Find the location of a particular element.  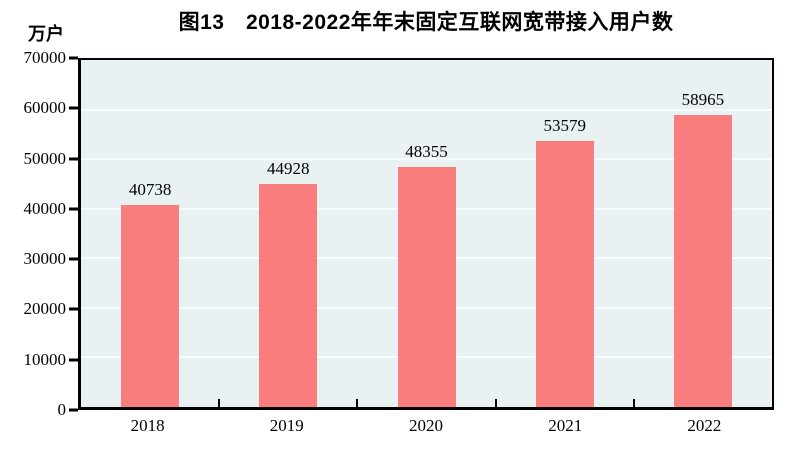

y-axis-tick-label: 60000 is located at coordinates (45, 108).